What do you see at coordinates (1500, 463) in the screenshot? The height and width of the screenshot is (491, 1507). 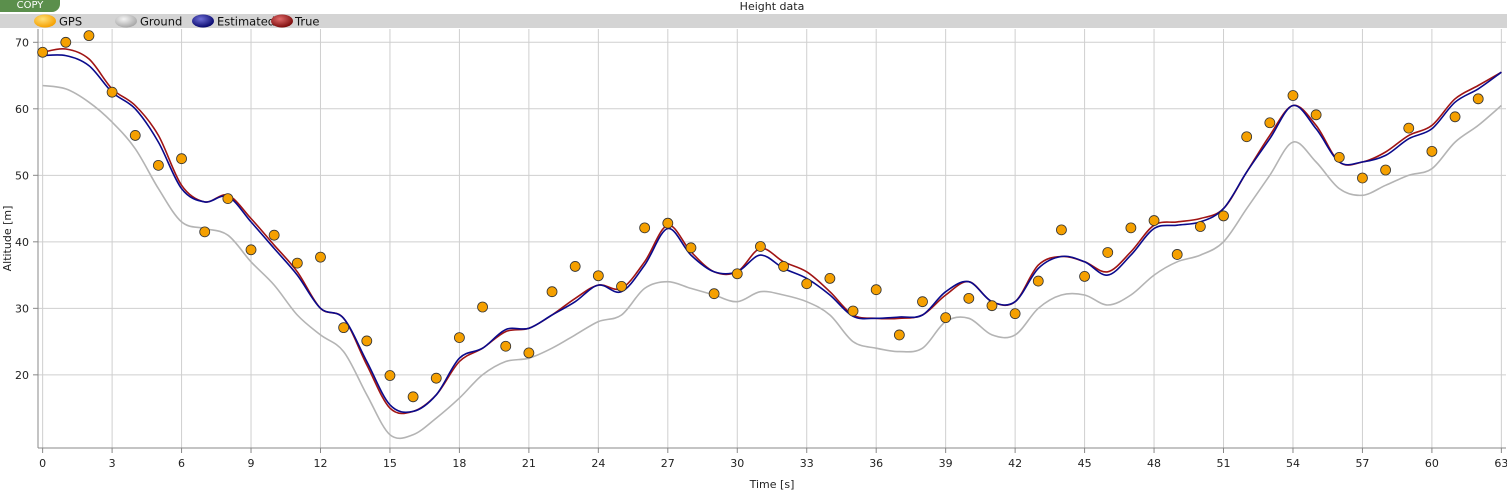 I see `x-tick-label: 63` at bounding box center [1500, 463].